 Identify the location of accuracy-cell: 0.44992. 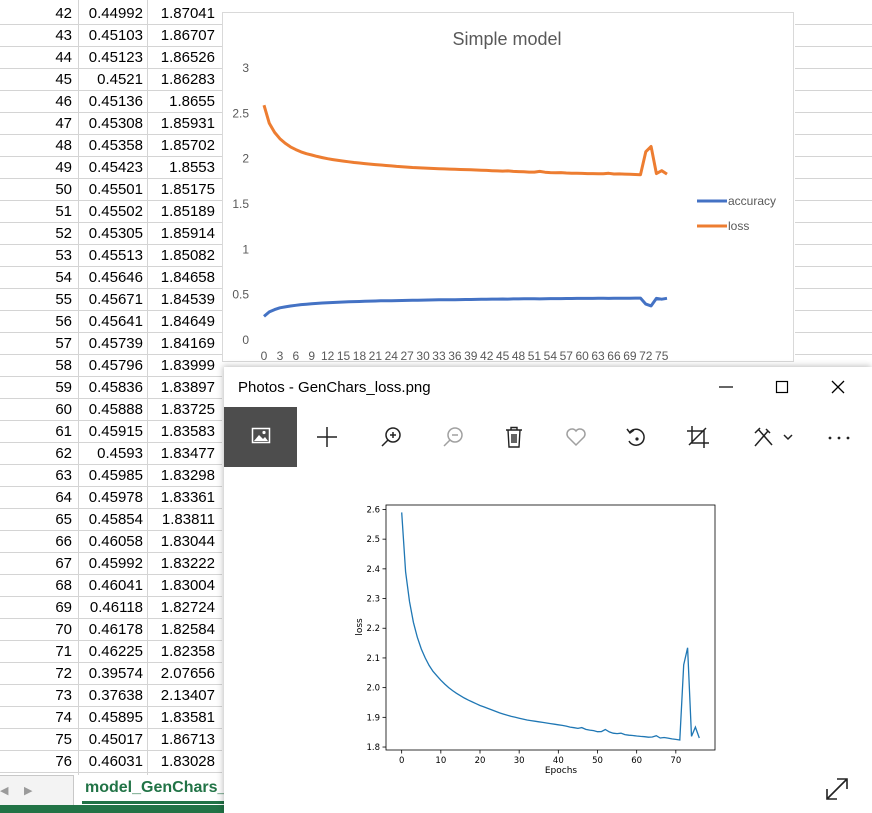
(115, 13).